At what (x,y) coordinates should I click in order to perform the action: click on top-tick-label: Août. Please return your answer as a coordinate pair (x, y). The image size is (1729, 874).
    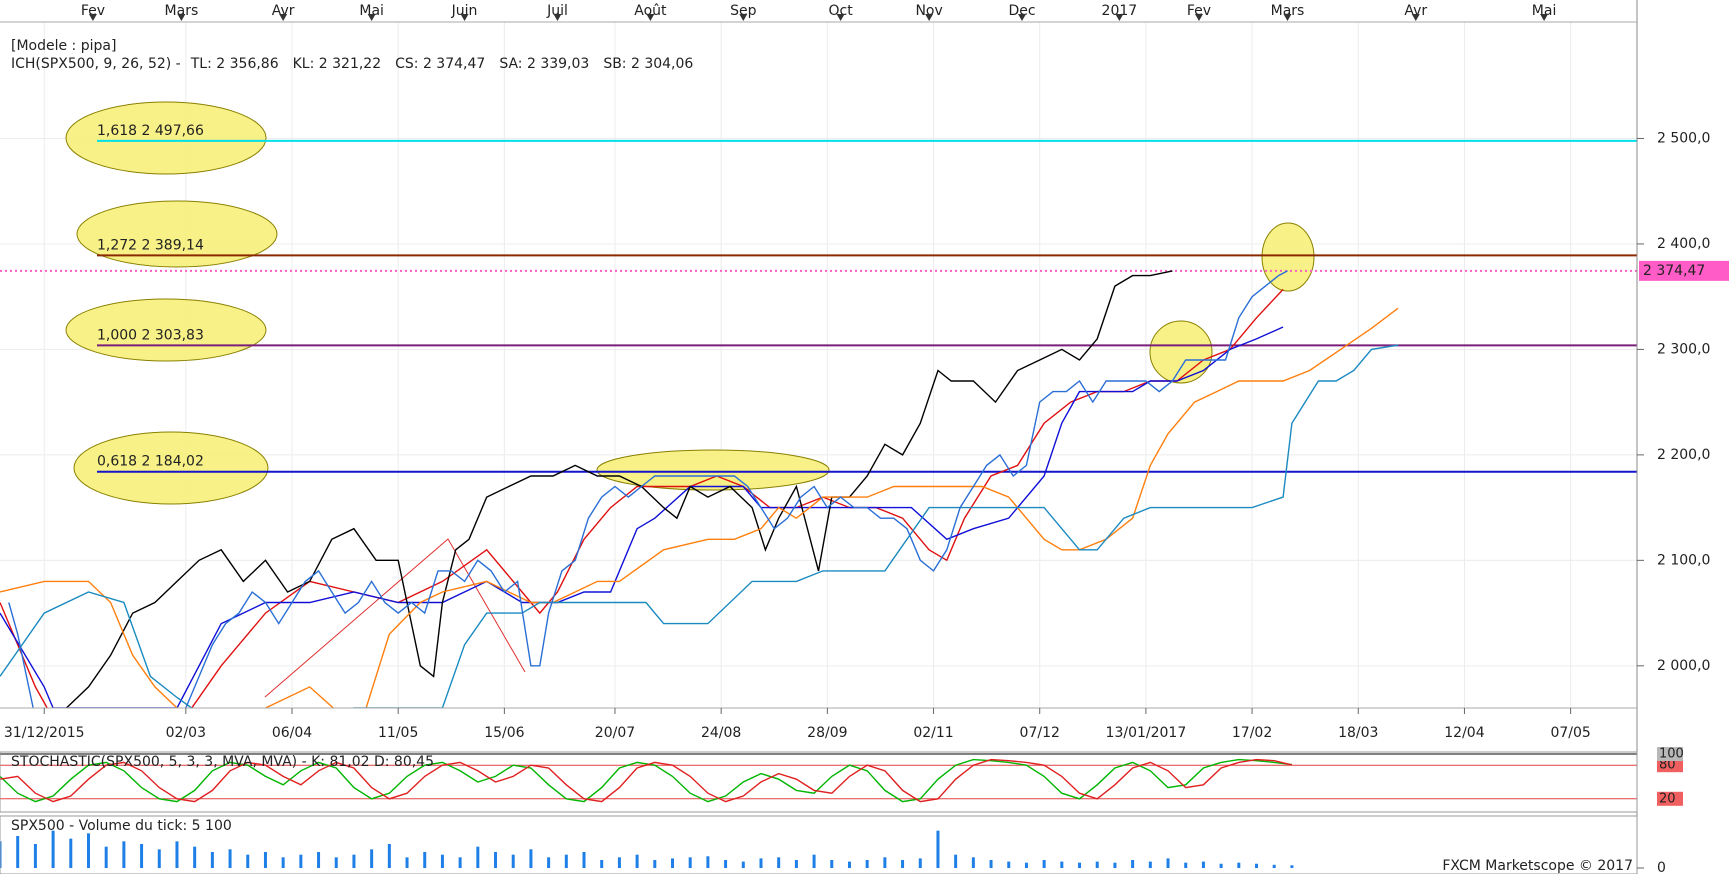
    Looking at the image, I should click on (650, 11).